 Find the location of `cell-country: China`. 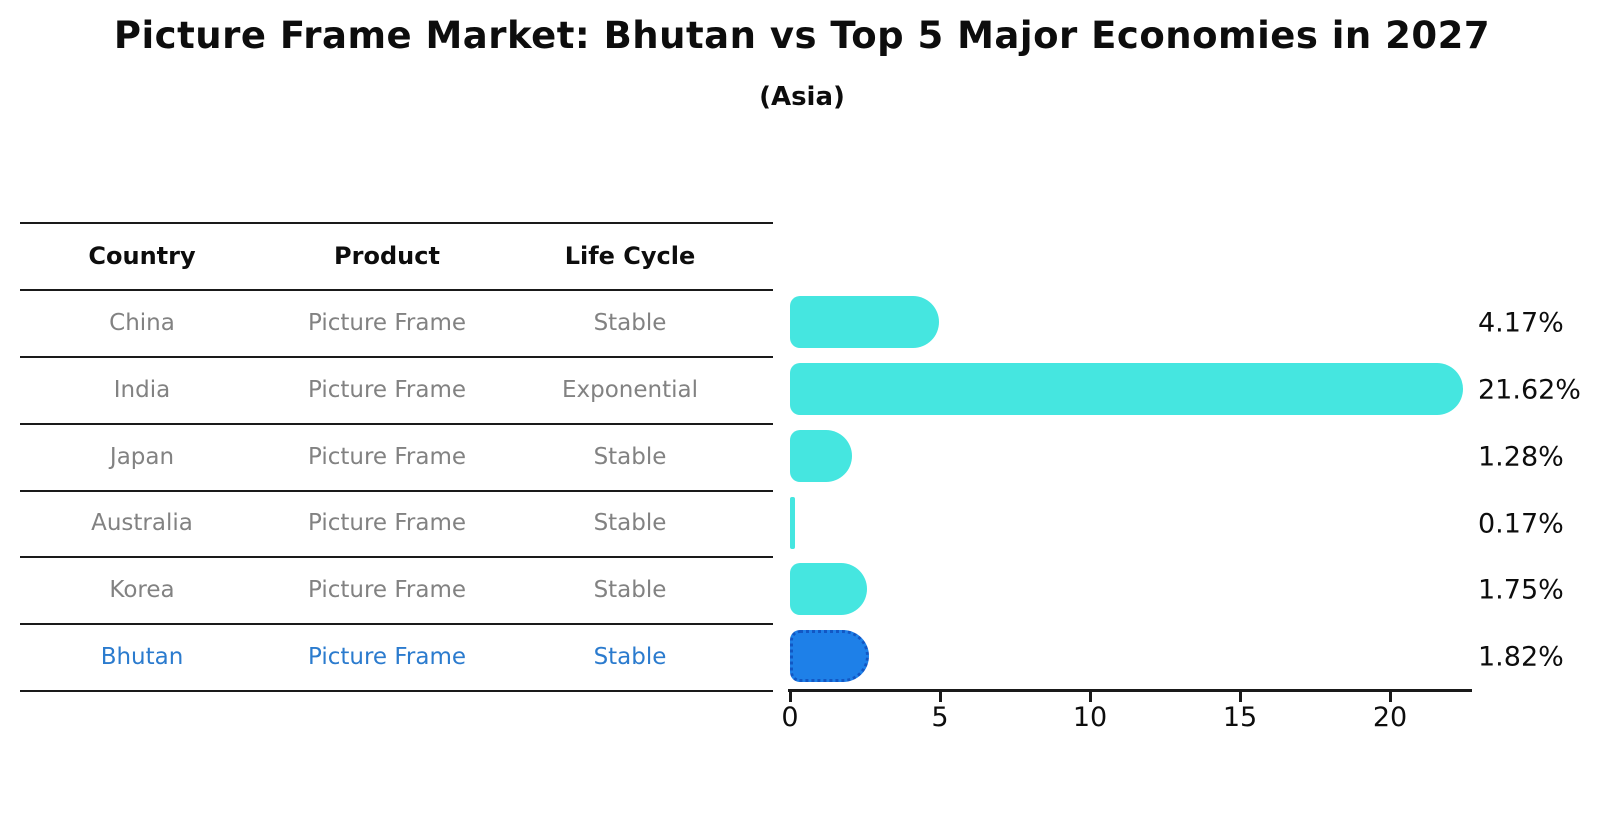

cell-country: China is located at coordinates (142, 322).